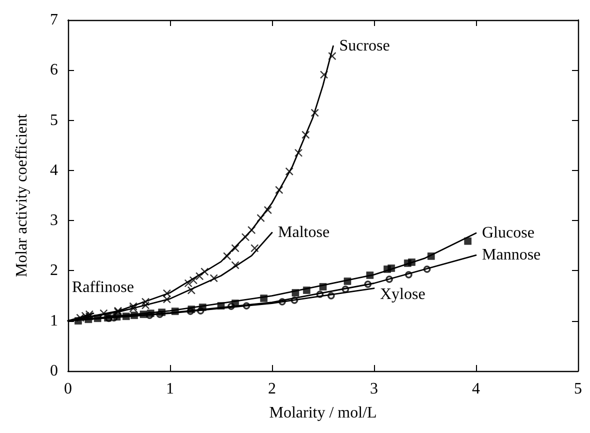 The height and width of the screenshot is (433, 590). I want to click on y-tick-label: 0, so click(54, 371).